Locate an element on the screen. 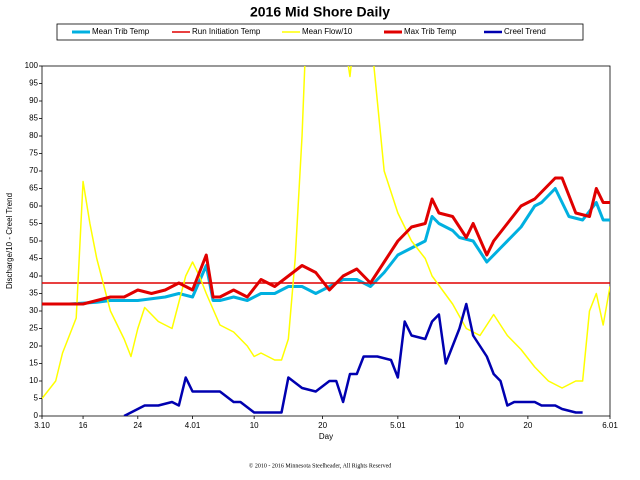  y-axis-label: Discharge/10 - Creel Trend is located at coordinates (9, 241).